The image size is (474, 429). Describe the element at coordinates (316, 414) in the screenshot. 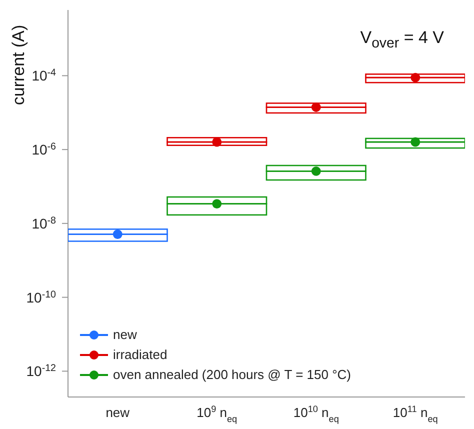

I see `x-tick-label: 10$^{10}$ n$_{eq}$` at that location.